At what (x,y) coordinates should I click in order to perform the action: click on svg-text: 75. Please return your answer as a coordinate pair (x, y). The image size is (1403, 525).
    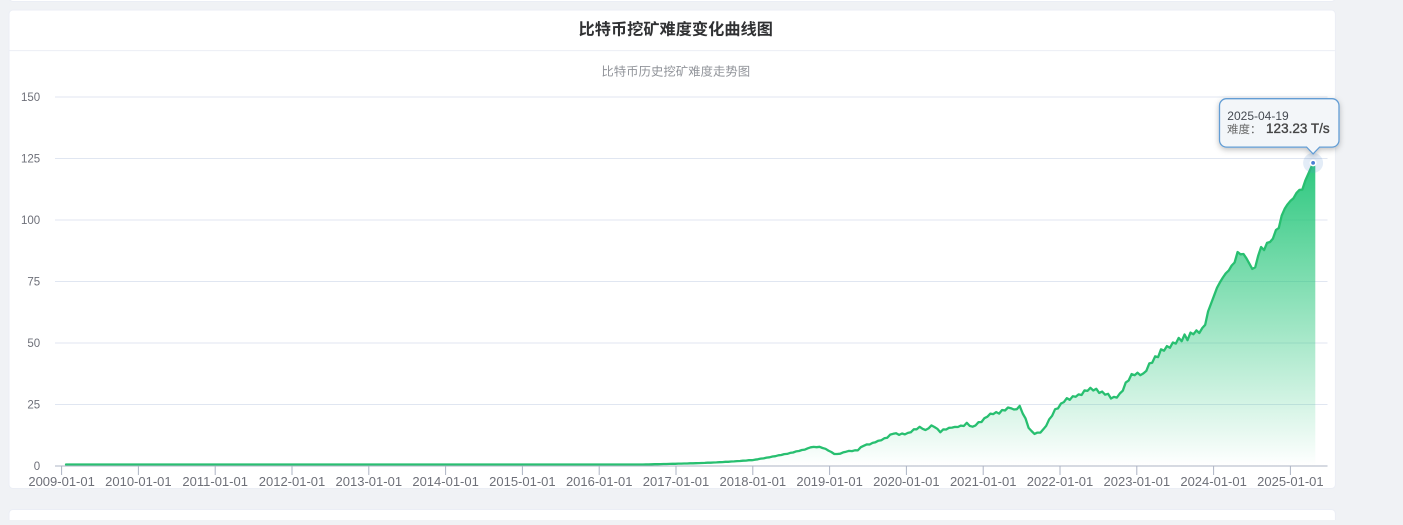
    Looking at the image, I should click on (33, 283).